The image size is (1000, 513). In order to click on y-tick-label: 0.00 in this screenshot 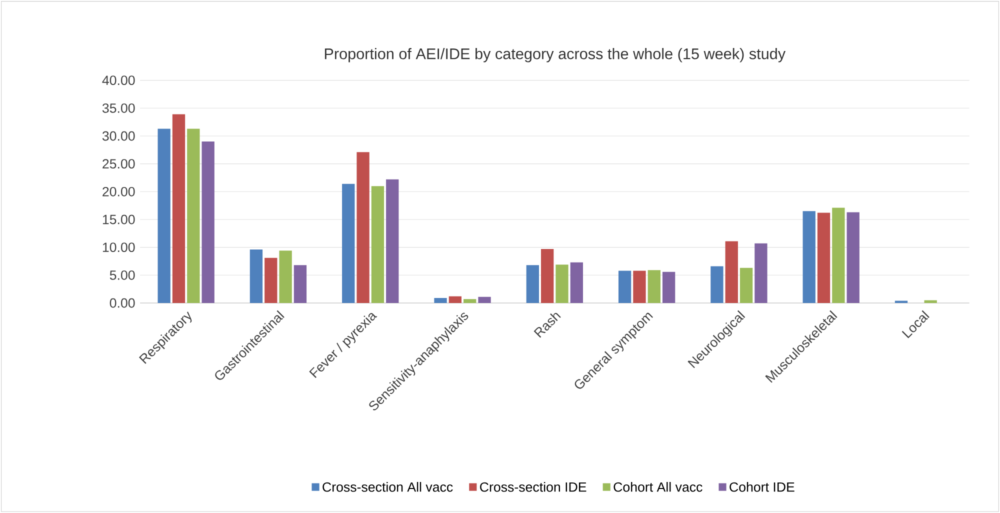, I will do `click(122, 303)`.